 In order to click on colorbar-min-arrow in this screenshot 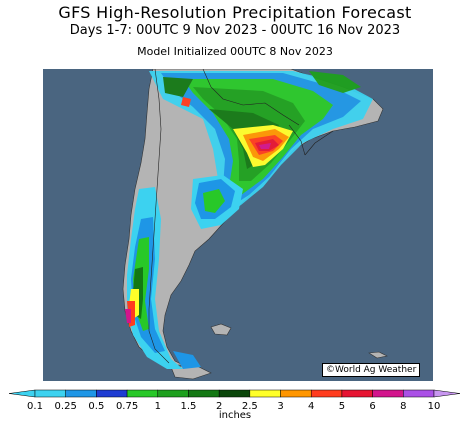, I will do `click(22, 393)`.